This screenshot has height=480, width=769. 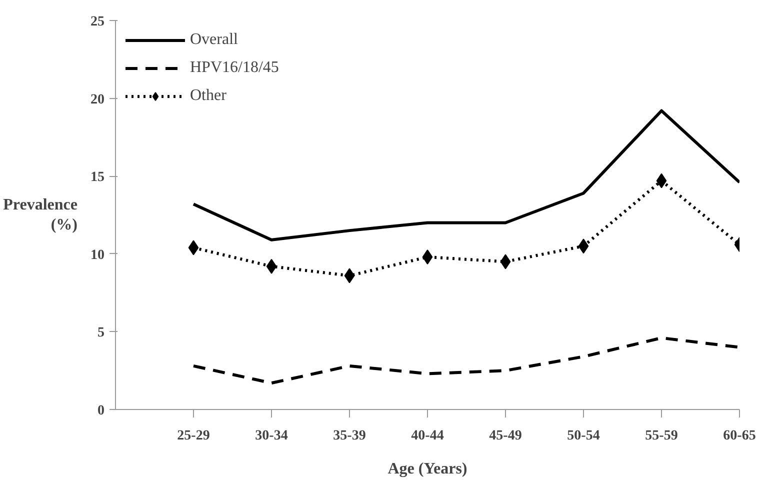 I want to click on line-series, so click(x=466, y=360).